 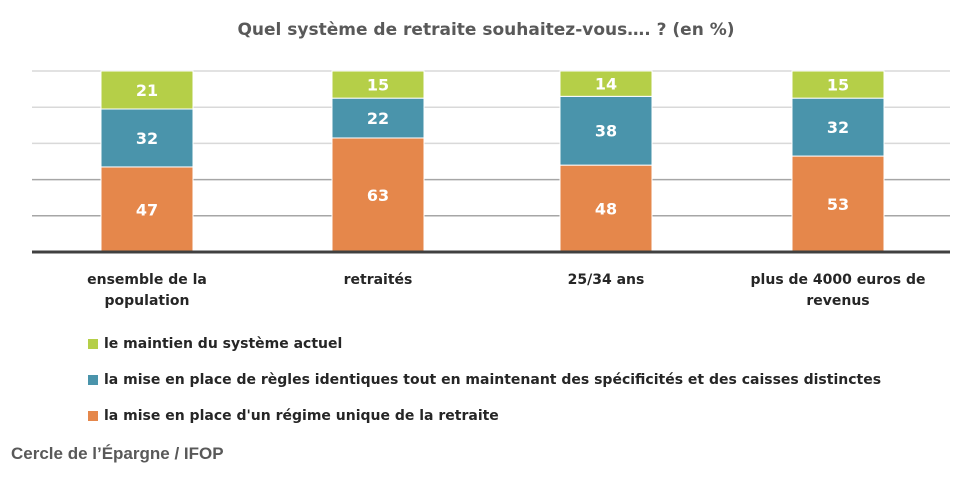 I want to click on data-label: 22, so click(x=378, y=118).